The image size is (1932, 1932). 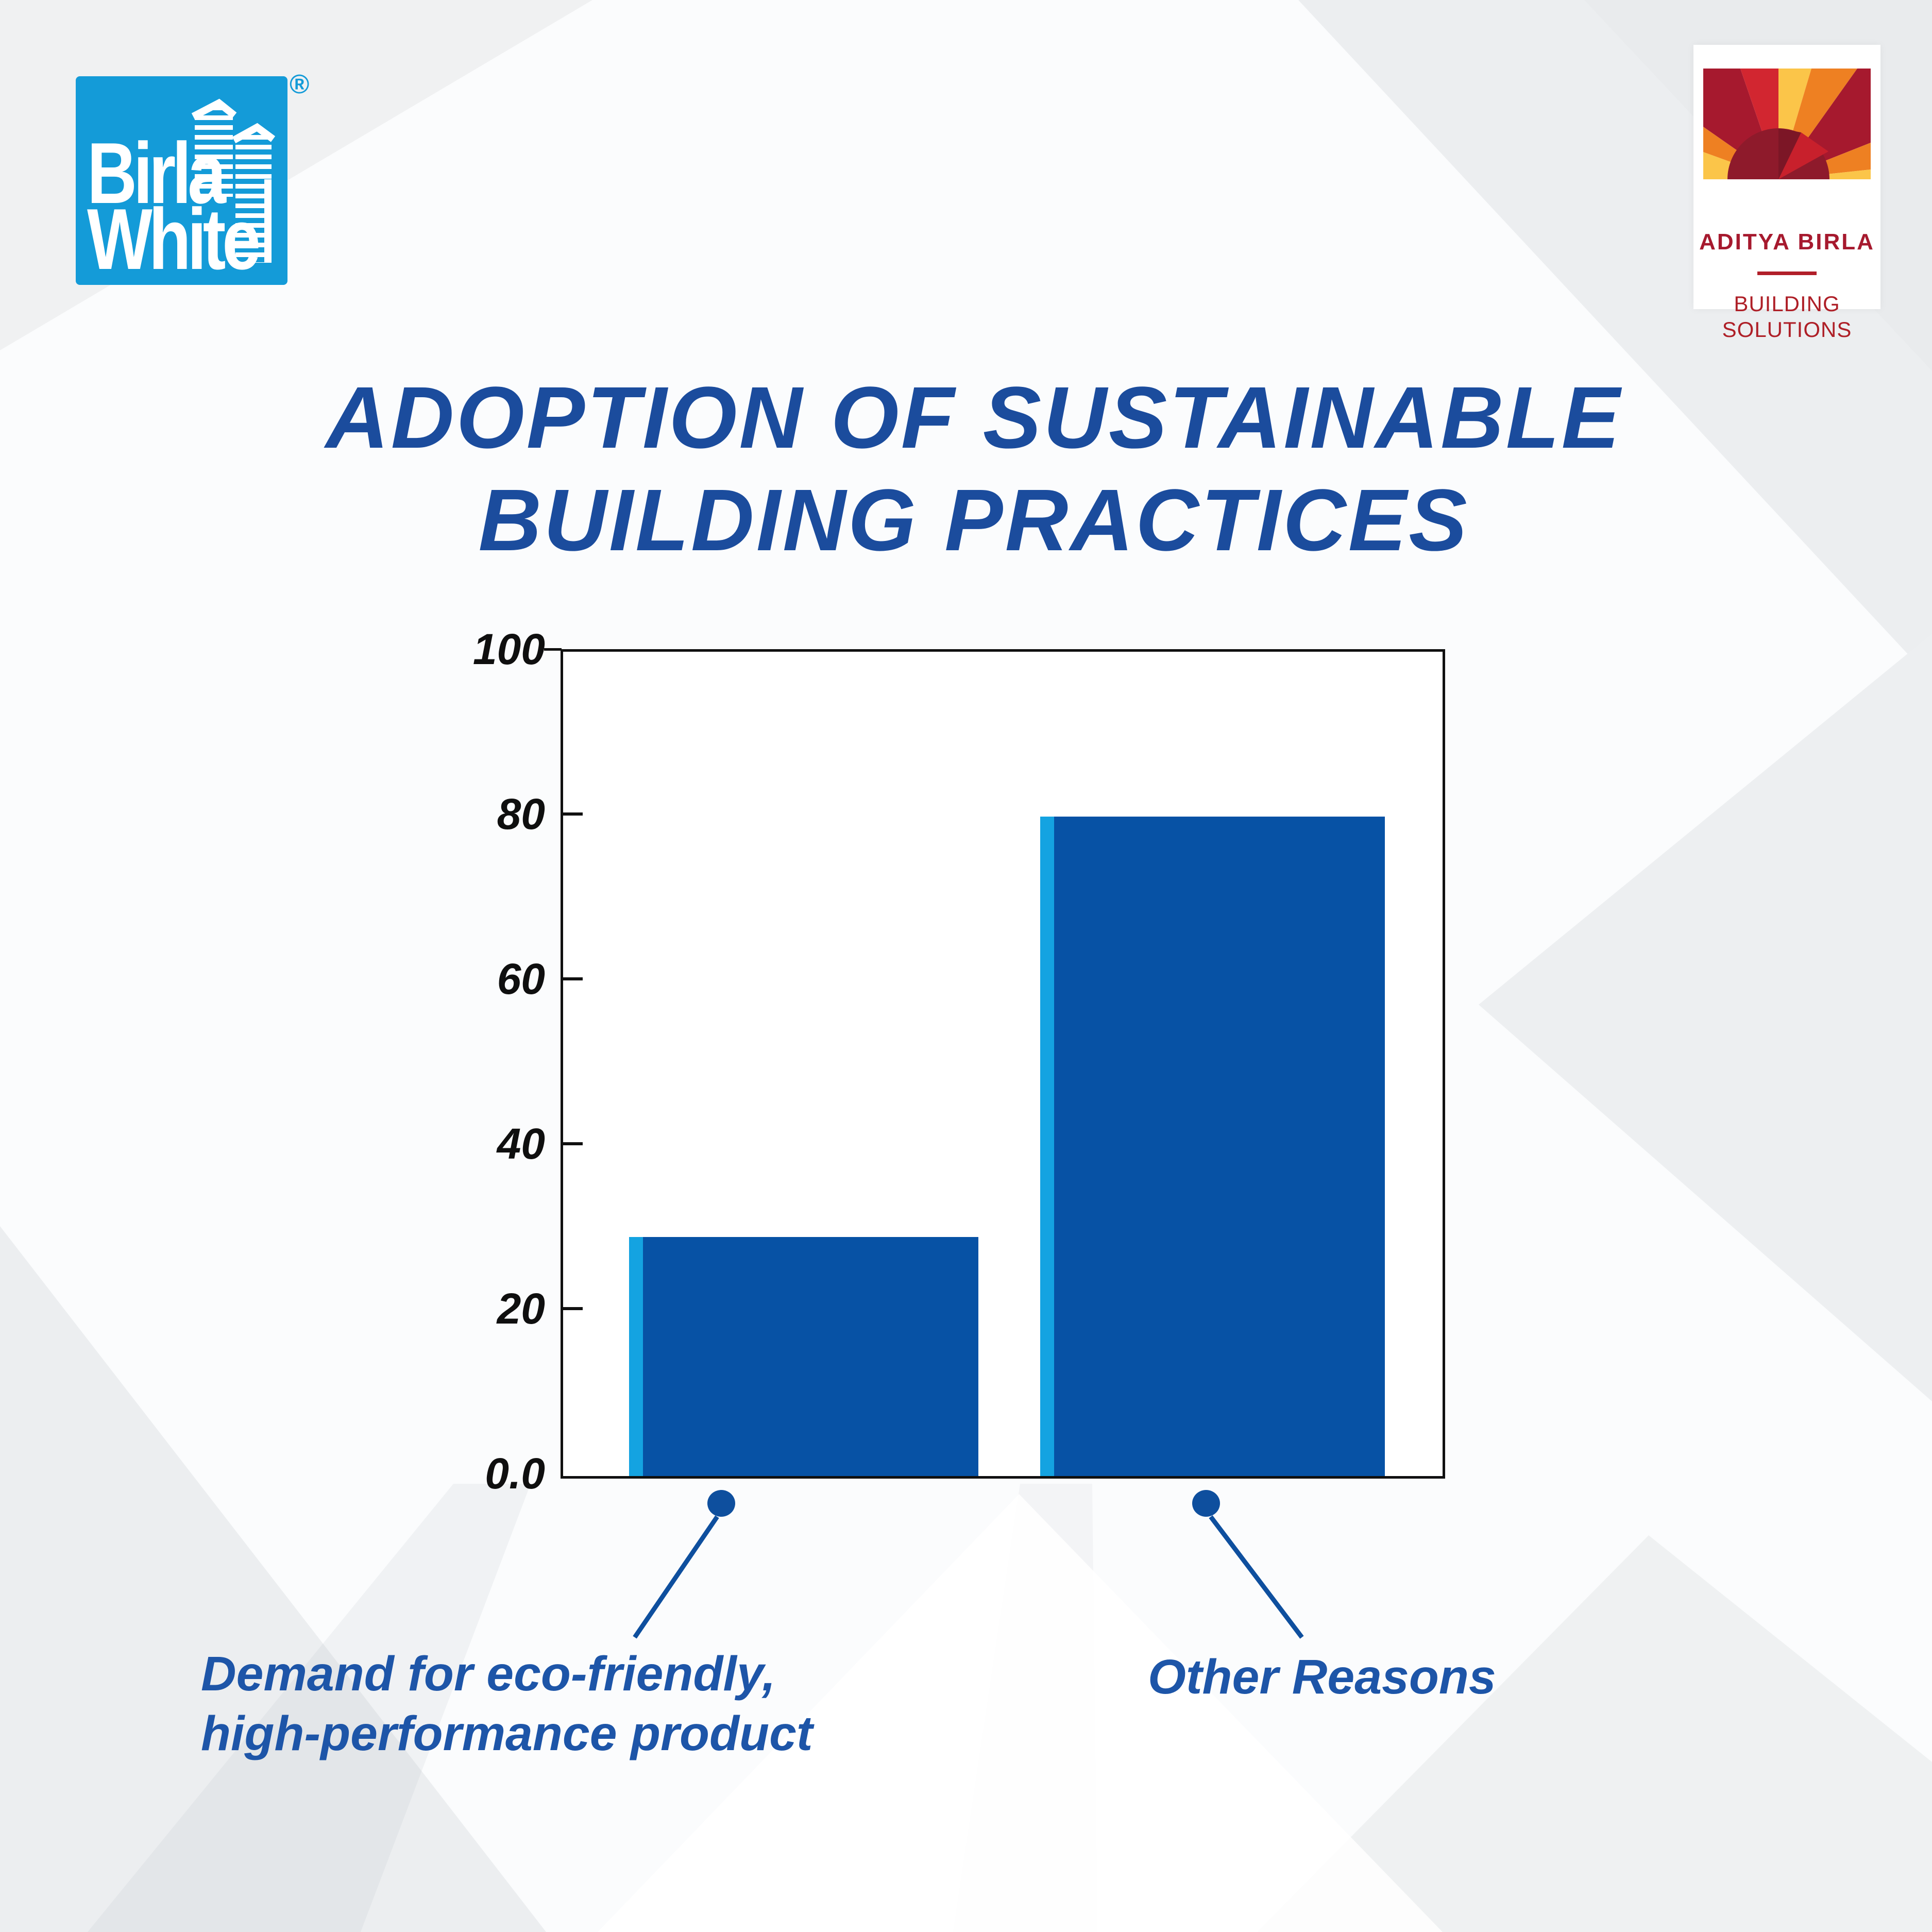 I want to click on birla-white-logo: Birla White, so click(x=181, y=180).